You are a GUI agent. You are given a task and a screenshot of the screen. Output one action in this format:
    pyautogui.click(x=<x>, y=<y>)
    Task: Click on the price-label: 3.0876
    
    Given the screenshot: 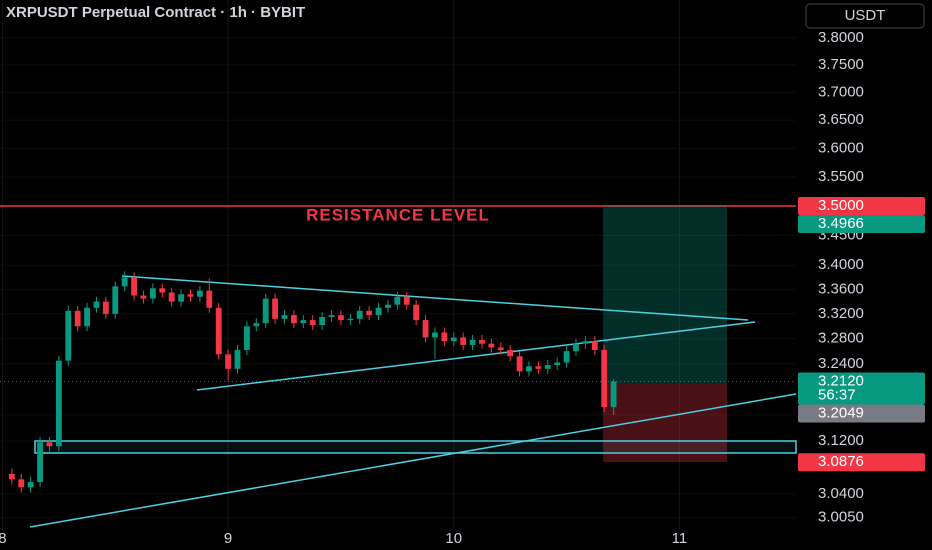 What is the action you would take?
    pyautogui.click(x=841, y=461)
    